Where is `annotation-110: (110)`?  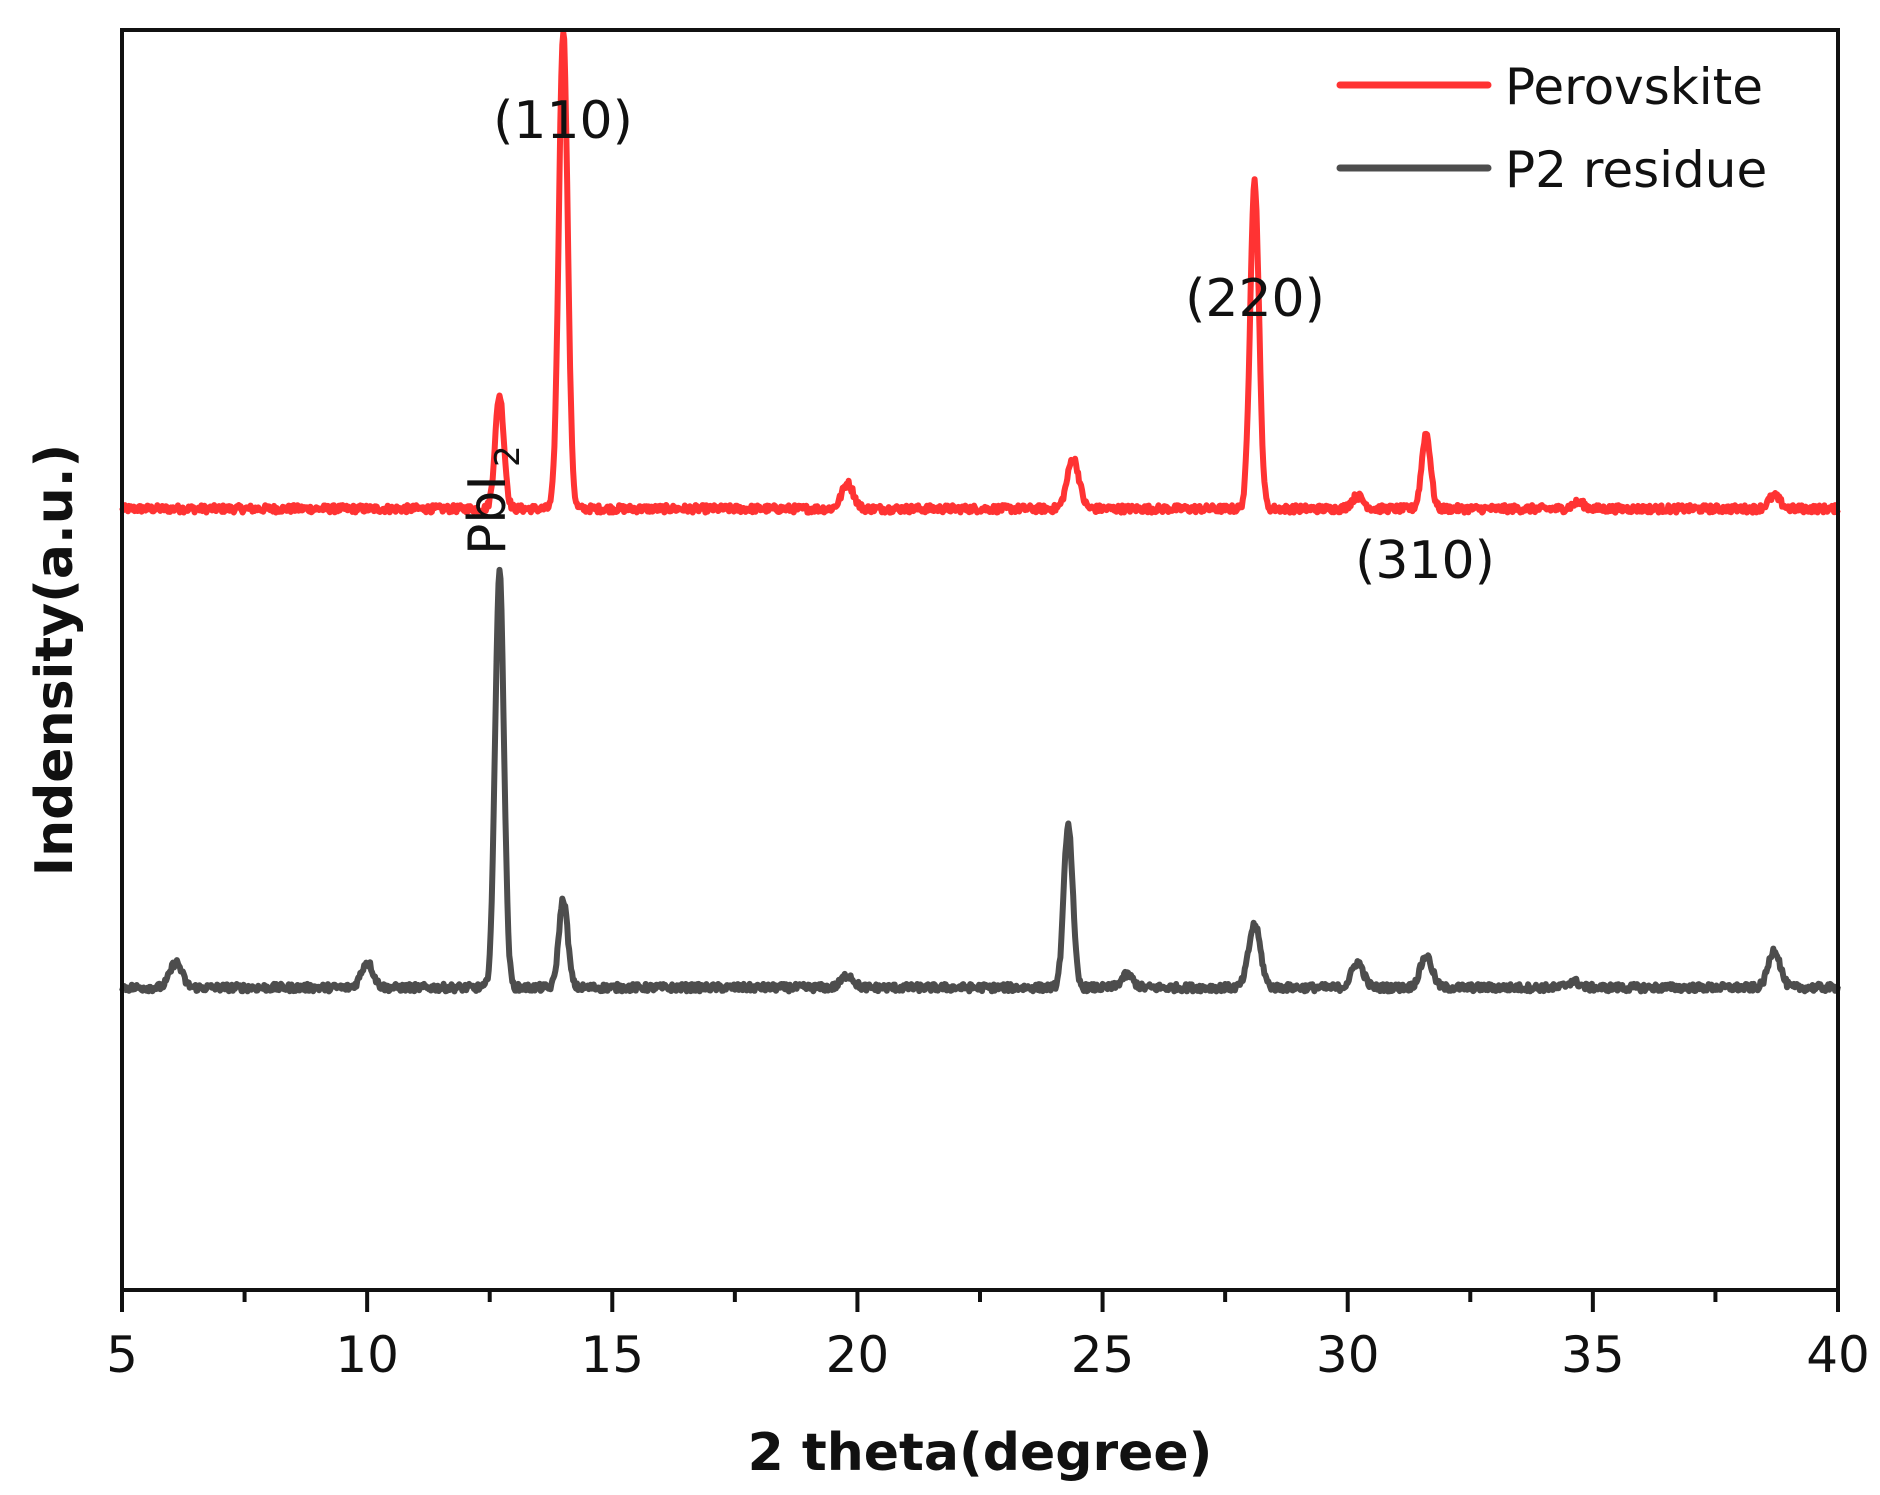 annotation-110: (110) is located at coordinates (563, 121).